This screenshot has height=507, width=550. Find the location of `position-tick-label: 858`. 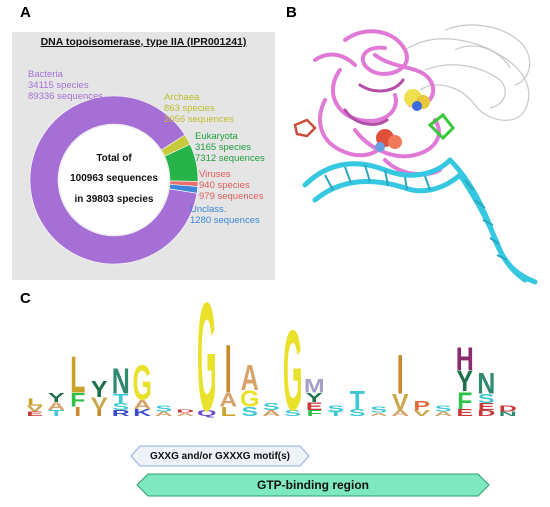

position-tick-label: 858 is located at coordinates (271, 431).